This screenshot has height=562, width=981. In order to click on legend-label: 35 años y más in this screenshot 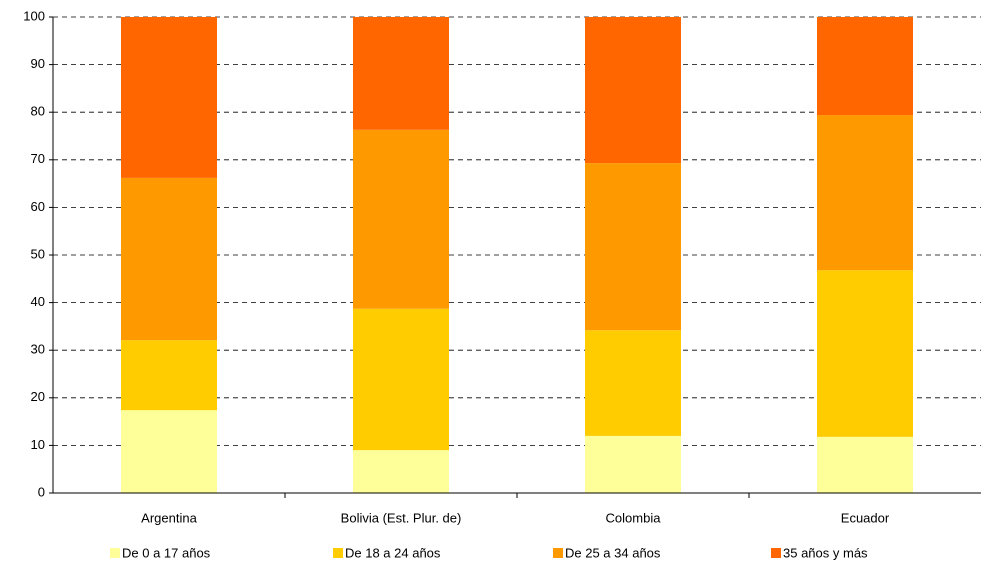, I will do `click(825, 552)`.